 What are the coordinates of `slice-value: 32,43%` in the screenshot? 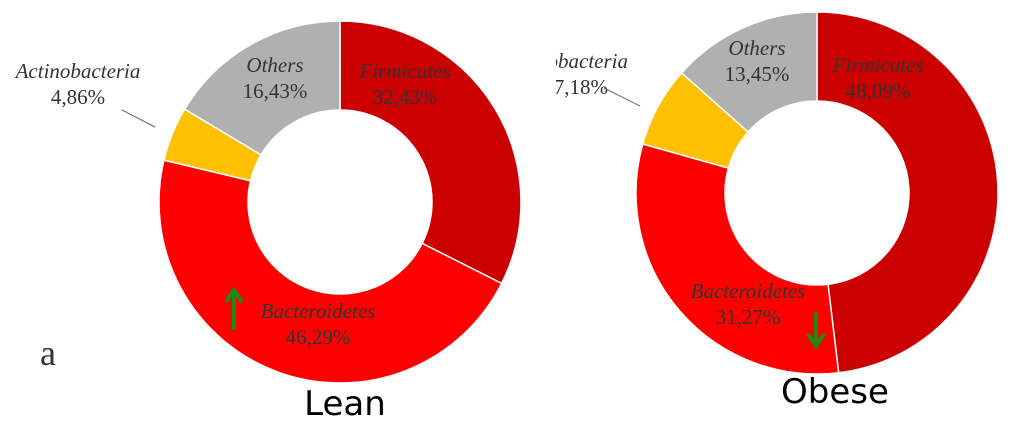 It's located at (405, 97).